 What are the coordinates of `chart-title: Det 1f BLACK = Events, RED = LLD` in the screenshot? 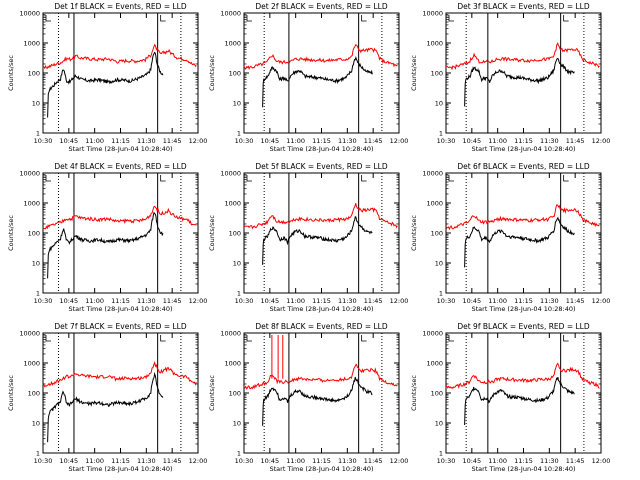 It's located at (120, 6).